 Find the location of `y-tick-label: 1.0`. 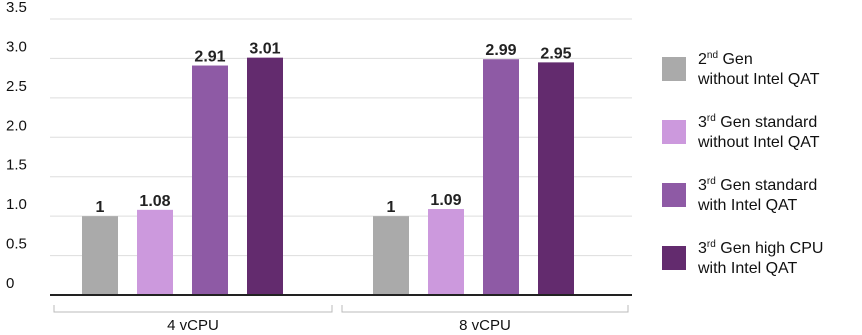

y-tick-label: 1.0 is located at coordinates (16, 204).